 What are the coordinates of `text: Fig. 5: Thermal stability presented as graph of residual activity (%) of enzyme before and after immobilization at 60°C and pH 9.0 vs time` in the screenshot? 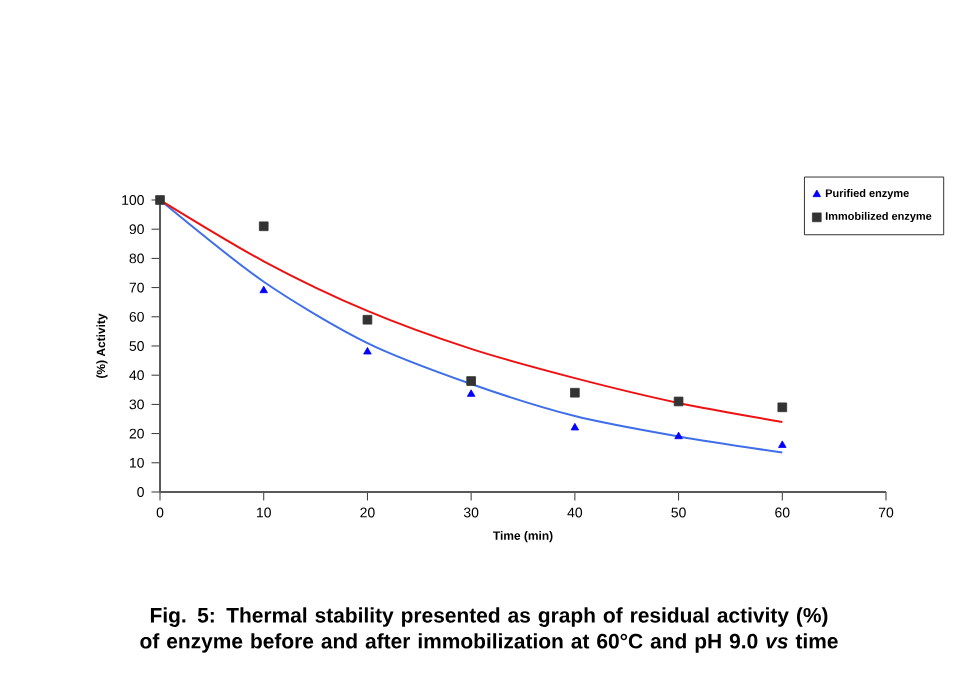 It's located at (489, 630).